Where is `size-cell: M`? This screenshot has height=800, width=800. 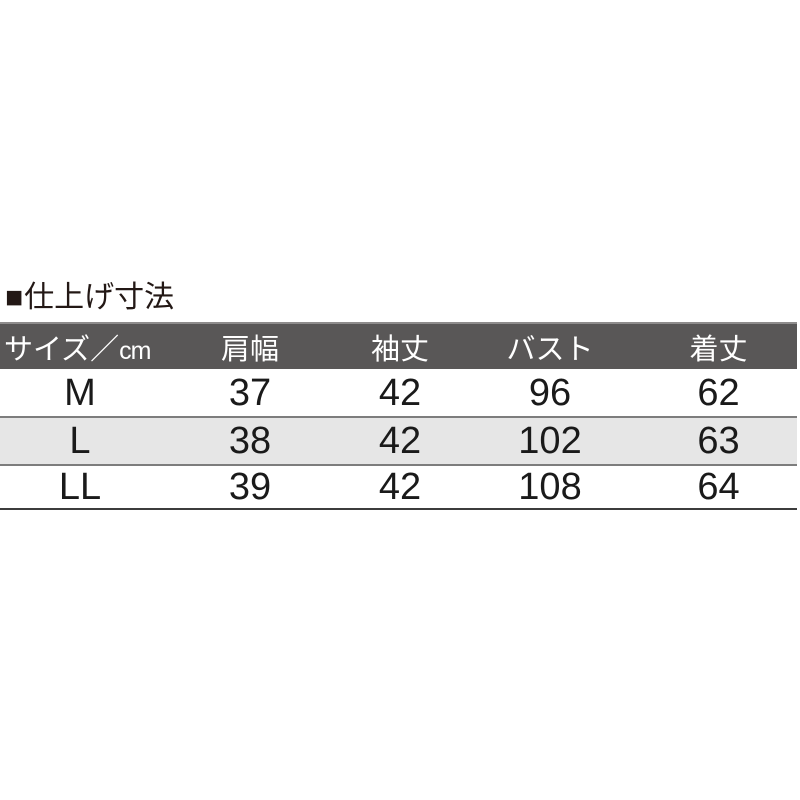
size-cell: M is located at coordinates (80, 392).